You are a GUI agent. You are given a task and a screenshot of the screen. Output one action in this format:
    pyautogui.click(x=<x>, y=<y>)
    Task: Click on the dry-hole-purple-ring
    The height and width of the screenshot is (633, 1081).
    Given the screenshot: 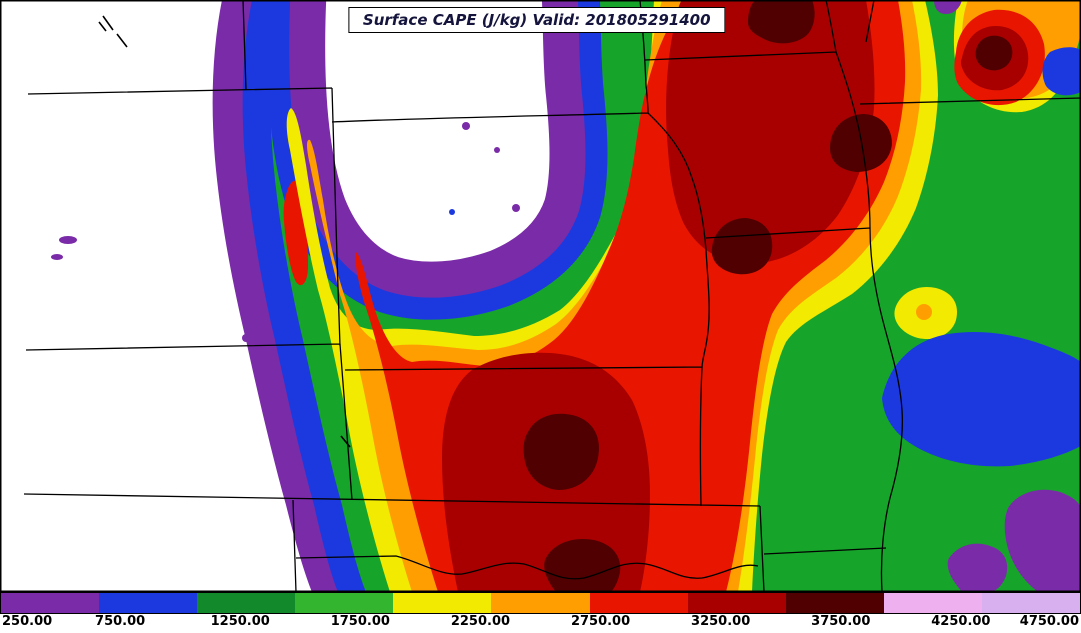 What is the action you would take?
    pyautogui.click(x=437, y=149)
    